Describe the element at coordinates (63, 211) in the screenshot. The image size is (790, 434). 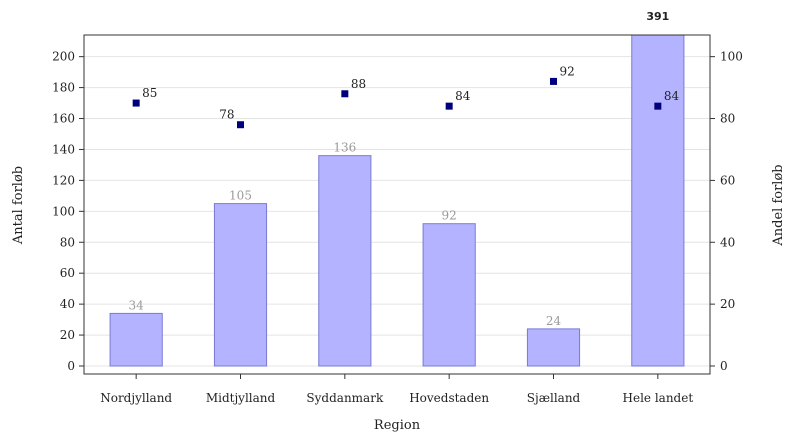
I see `y-tick-label: 100` at that location.